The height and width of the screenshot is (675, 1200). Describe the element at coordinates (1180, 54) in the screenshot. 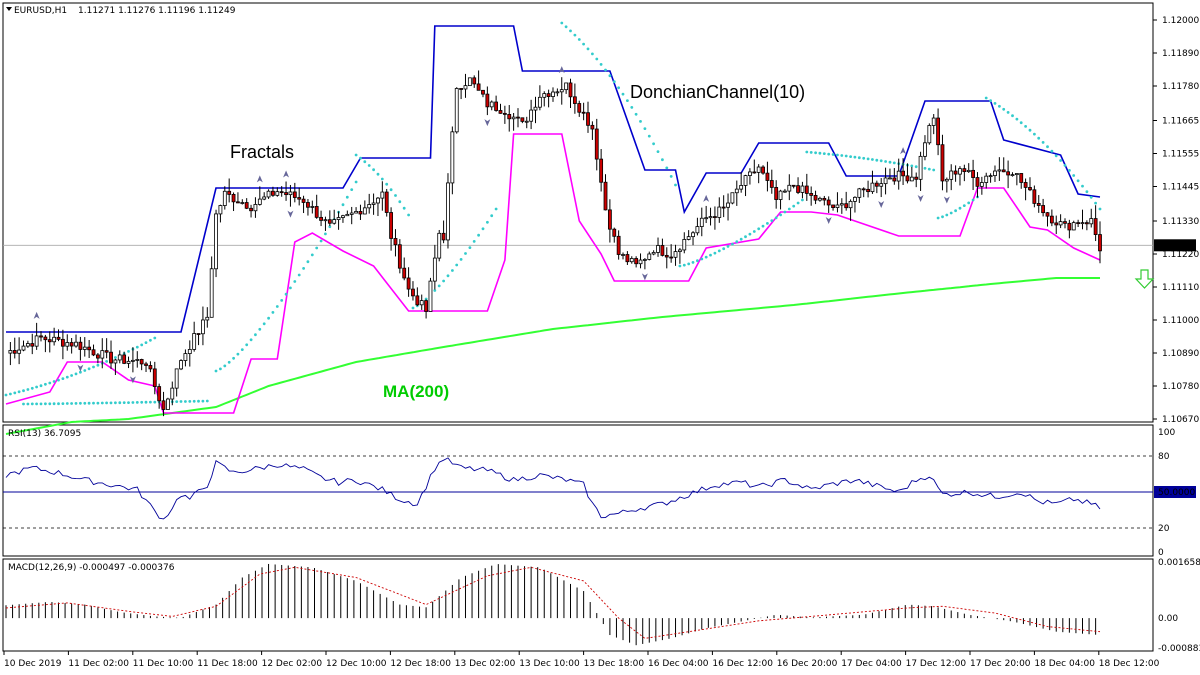

I see `price-tick-label: 1.11890` at that location.